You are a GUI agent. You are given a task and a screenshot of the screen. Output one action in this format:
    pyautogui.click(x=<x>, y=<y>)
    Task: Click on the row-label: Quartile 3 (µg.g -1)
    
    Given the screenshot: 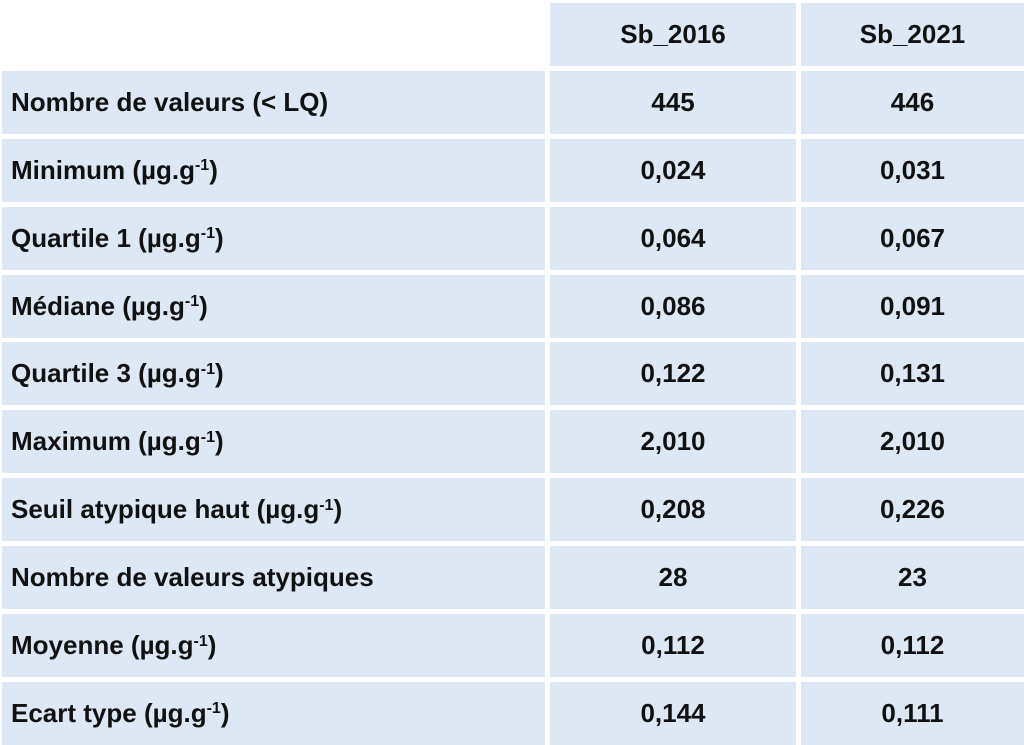 What is the action you would take?
    pyautogui.click(x=273, y=374)
    